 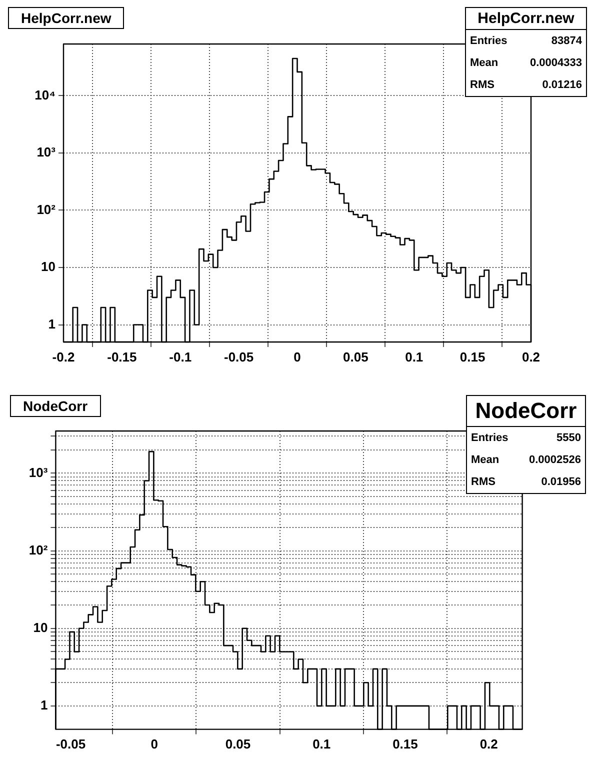 What do you see at coordinates (556, 63) in the screenshot?
I see `annotation: 0.0004333` at bounding box center [556, 63].